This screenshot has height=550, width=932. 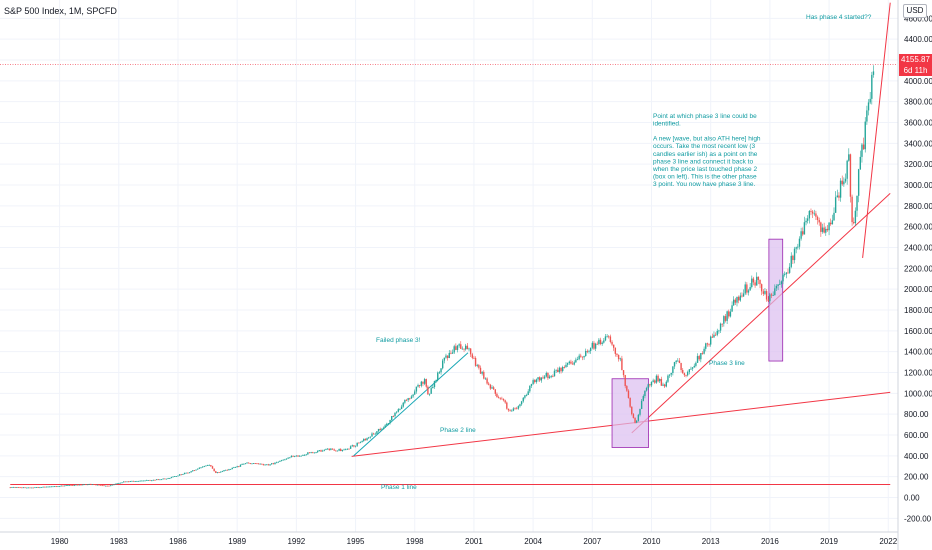 What do you see at coordinates (707, 139) in the screenshot?
I see `annotation-instructions: A new [wave, but also ATH here] high` at bounding box center [707, 139].